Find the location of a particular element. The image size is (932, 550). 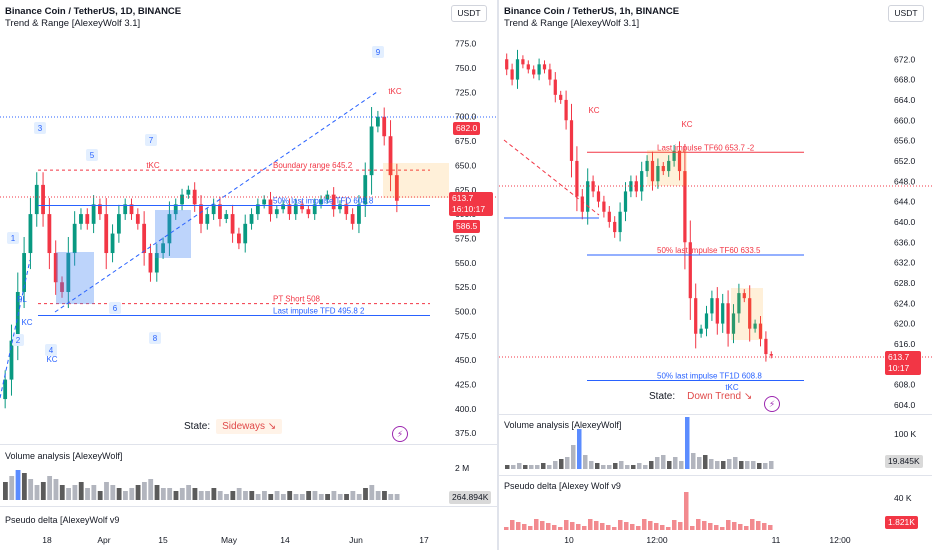

left-price-value: 613.7 is located at coordinates (463, 198).